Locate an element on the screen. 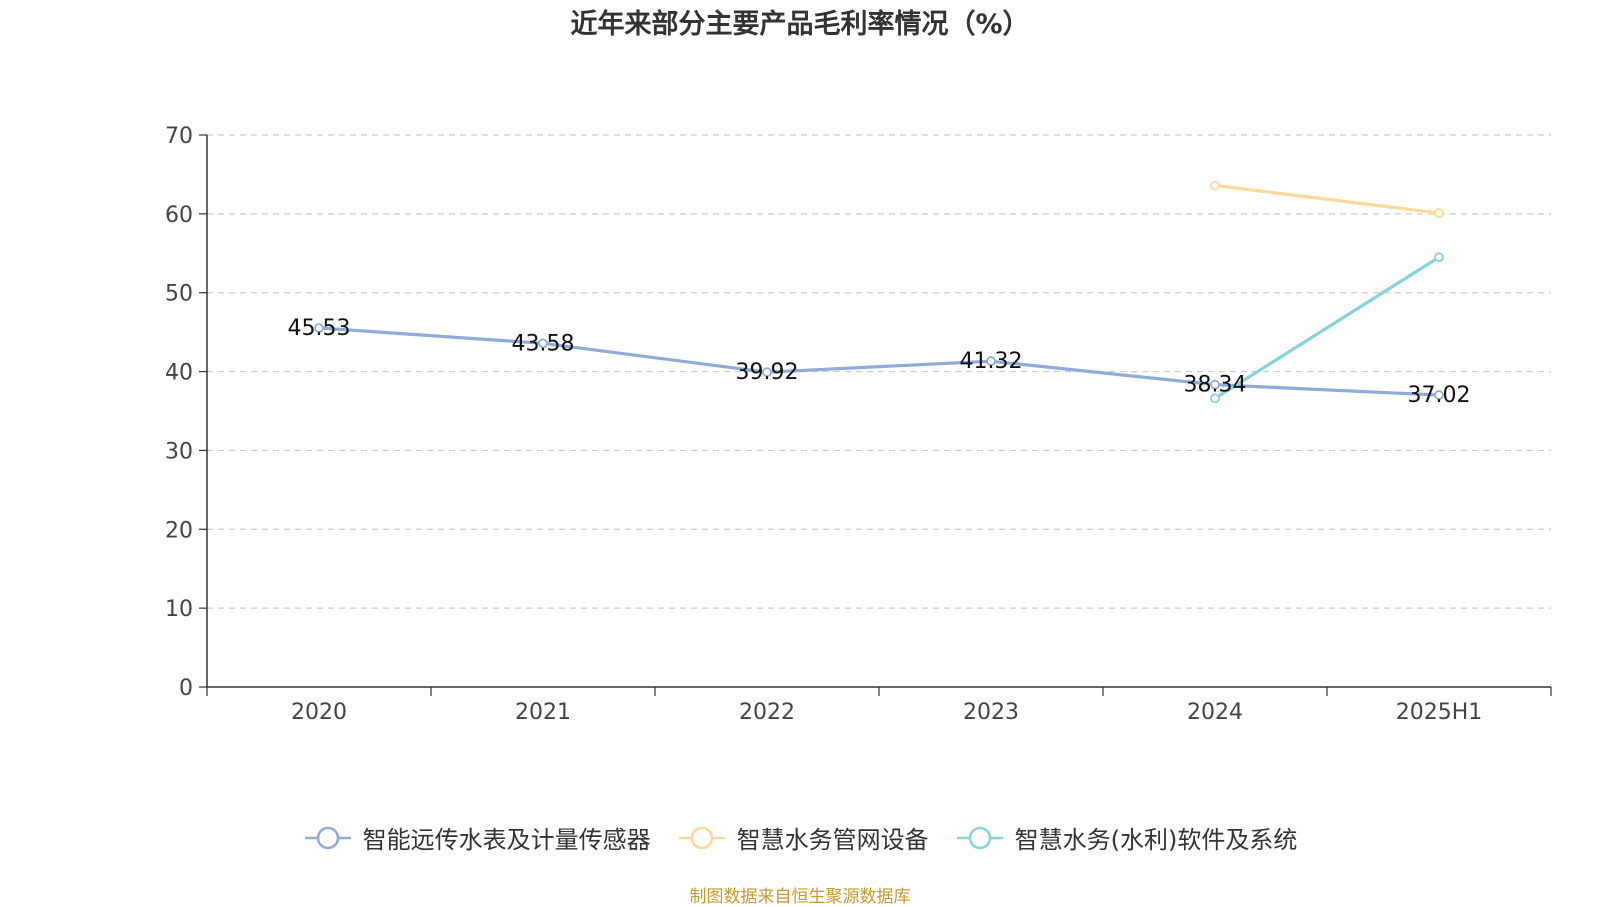 This screenshot has width=1600, height=907. legend-item-0: 智能远传水表及计量传感器 is located at coordinates (477, 837).